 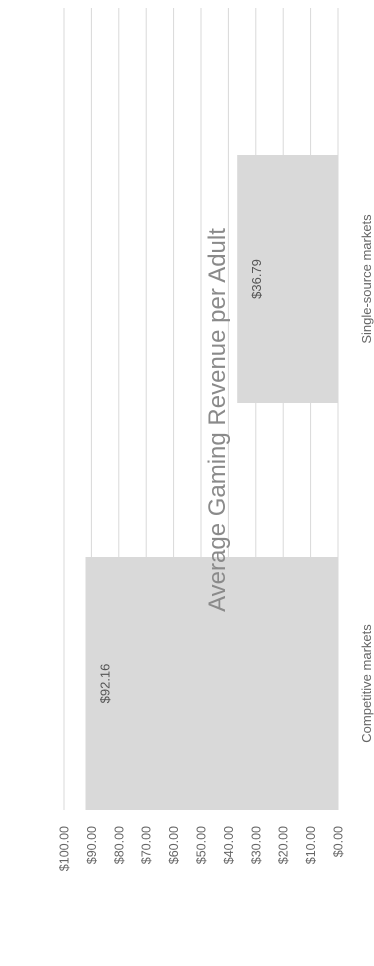 I want to click on y-tick-label: $0.00, so click(x=339, y=841).